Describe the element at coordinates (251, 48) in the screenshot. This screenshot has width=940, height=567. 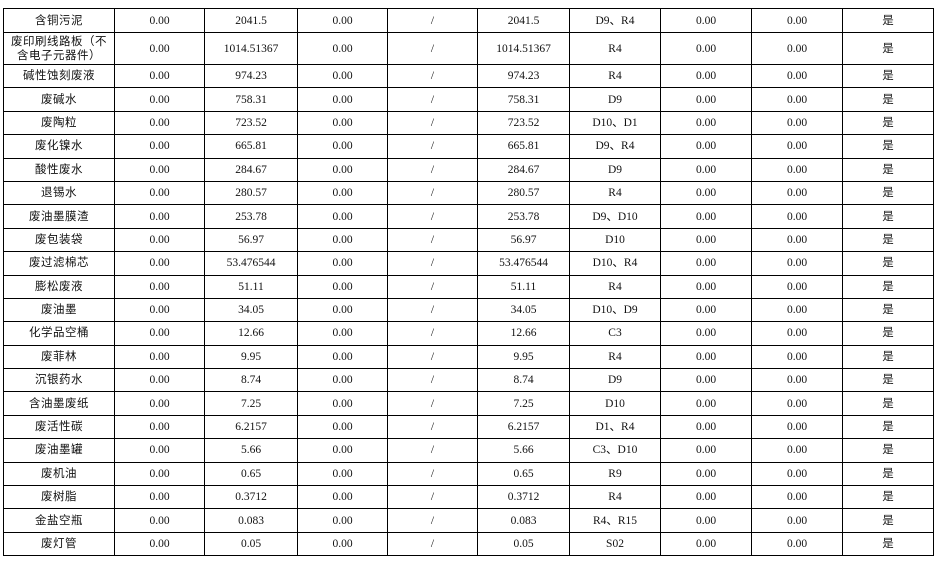
I see `col-3-cell: 1014.51367` at that location.